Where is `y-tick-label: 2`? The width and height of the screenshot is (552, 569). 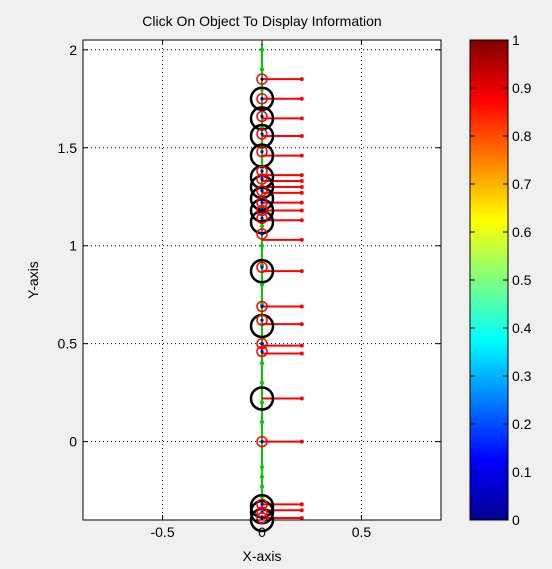
y-tick-label: 2 is located at coordinates (73, 50).